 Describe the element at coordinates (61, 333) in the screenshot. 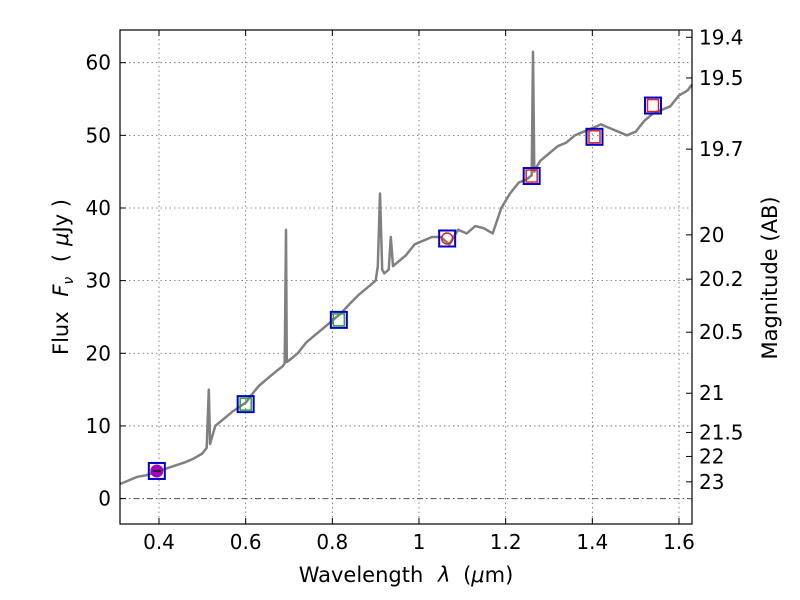

I see `y-axis-title-prefix: Flux` at that location.